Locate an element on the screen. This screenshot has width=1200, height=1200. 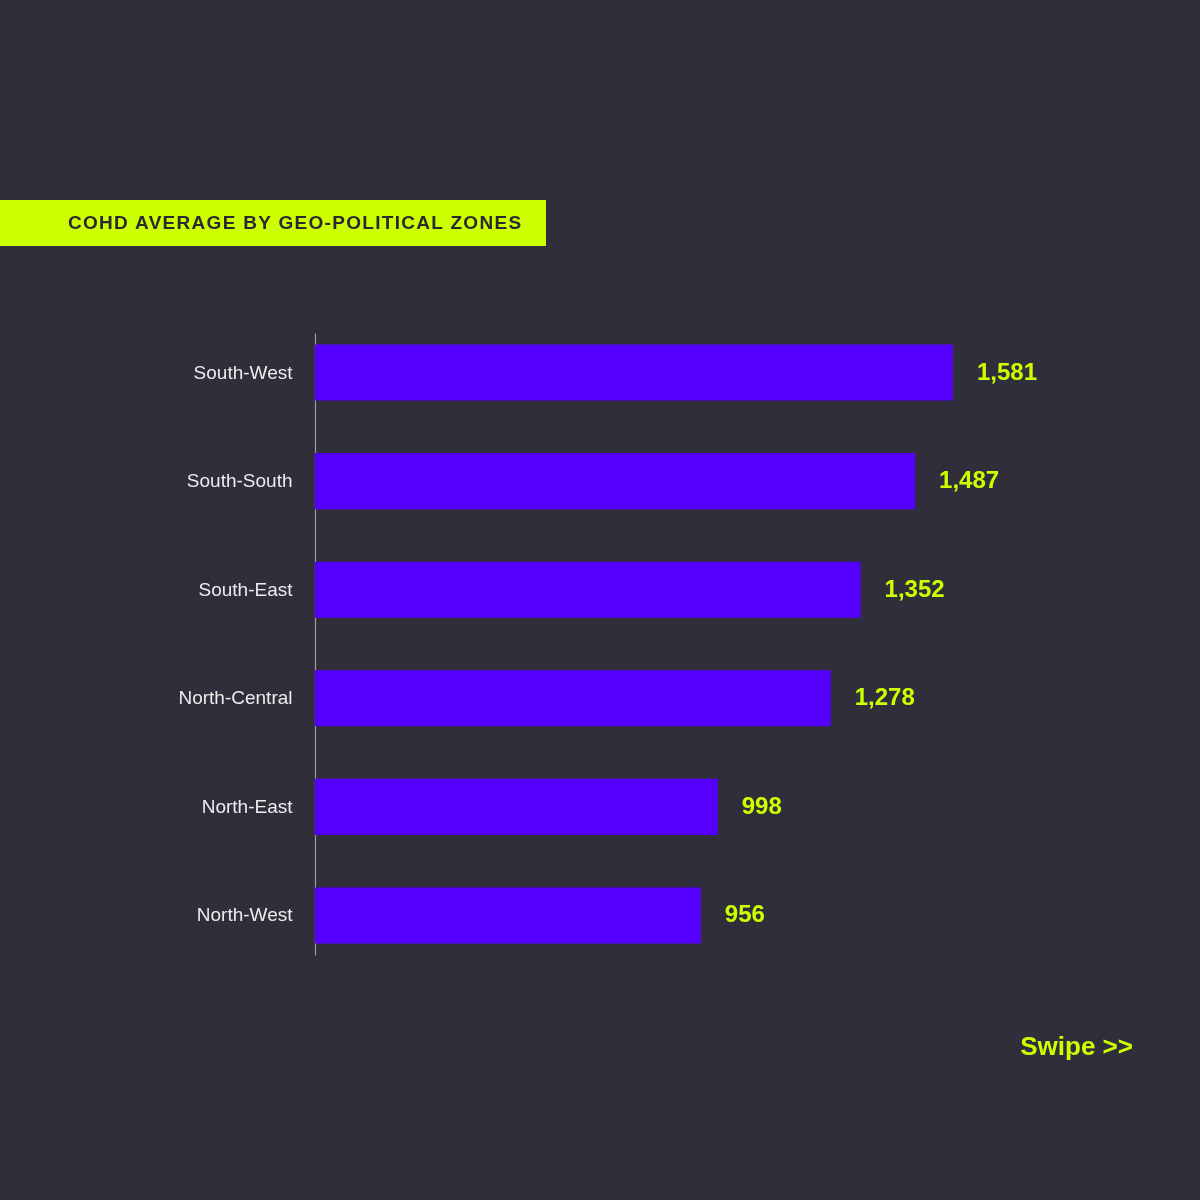
y-tick-label: South-East is located at coordinates (246, 589).